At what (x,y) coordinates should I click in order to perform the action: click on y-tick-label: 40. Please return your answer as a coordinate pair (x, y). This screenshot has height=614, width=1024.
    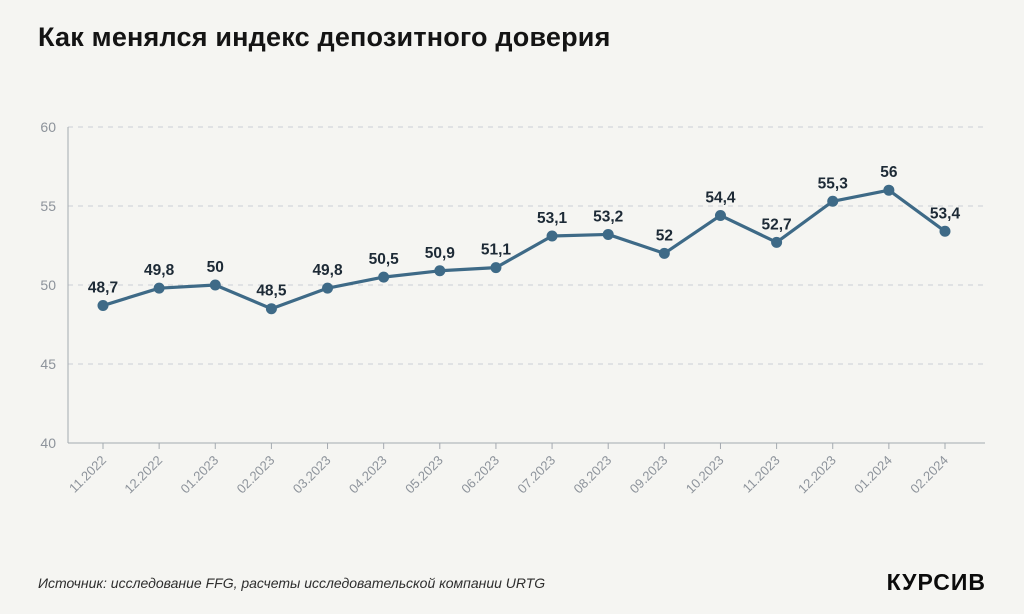
    Looking at the image, I should click on (48, 443).